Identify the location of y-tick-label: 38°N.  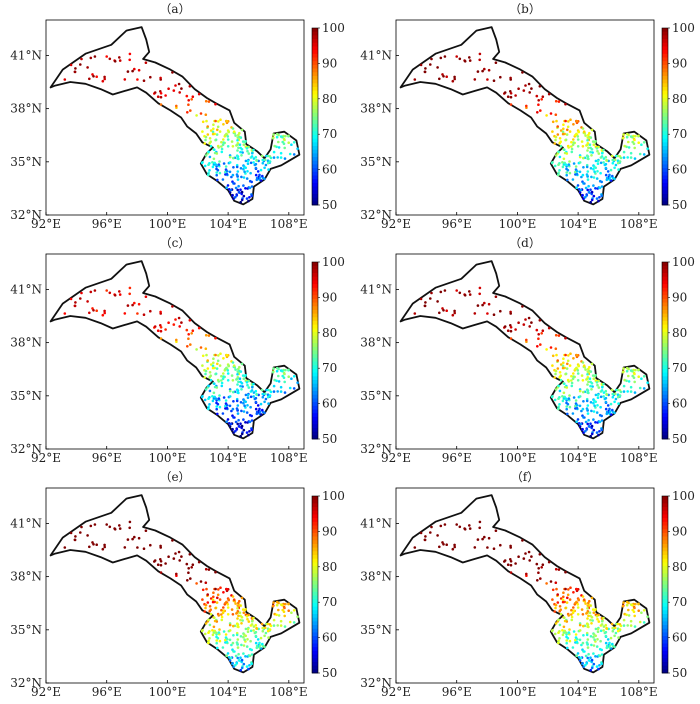
(376, 577).